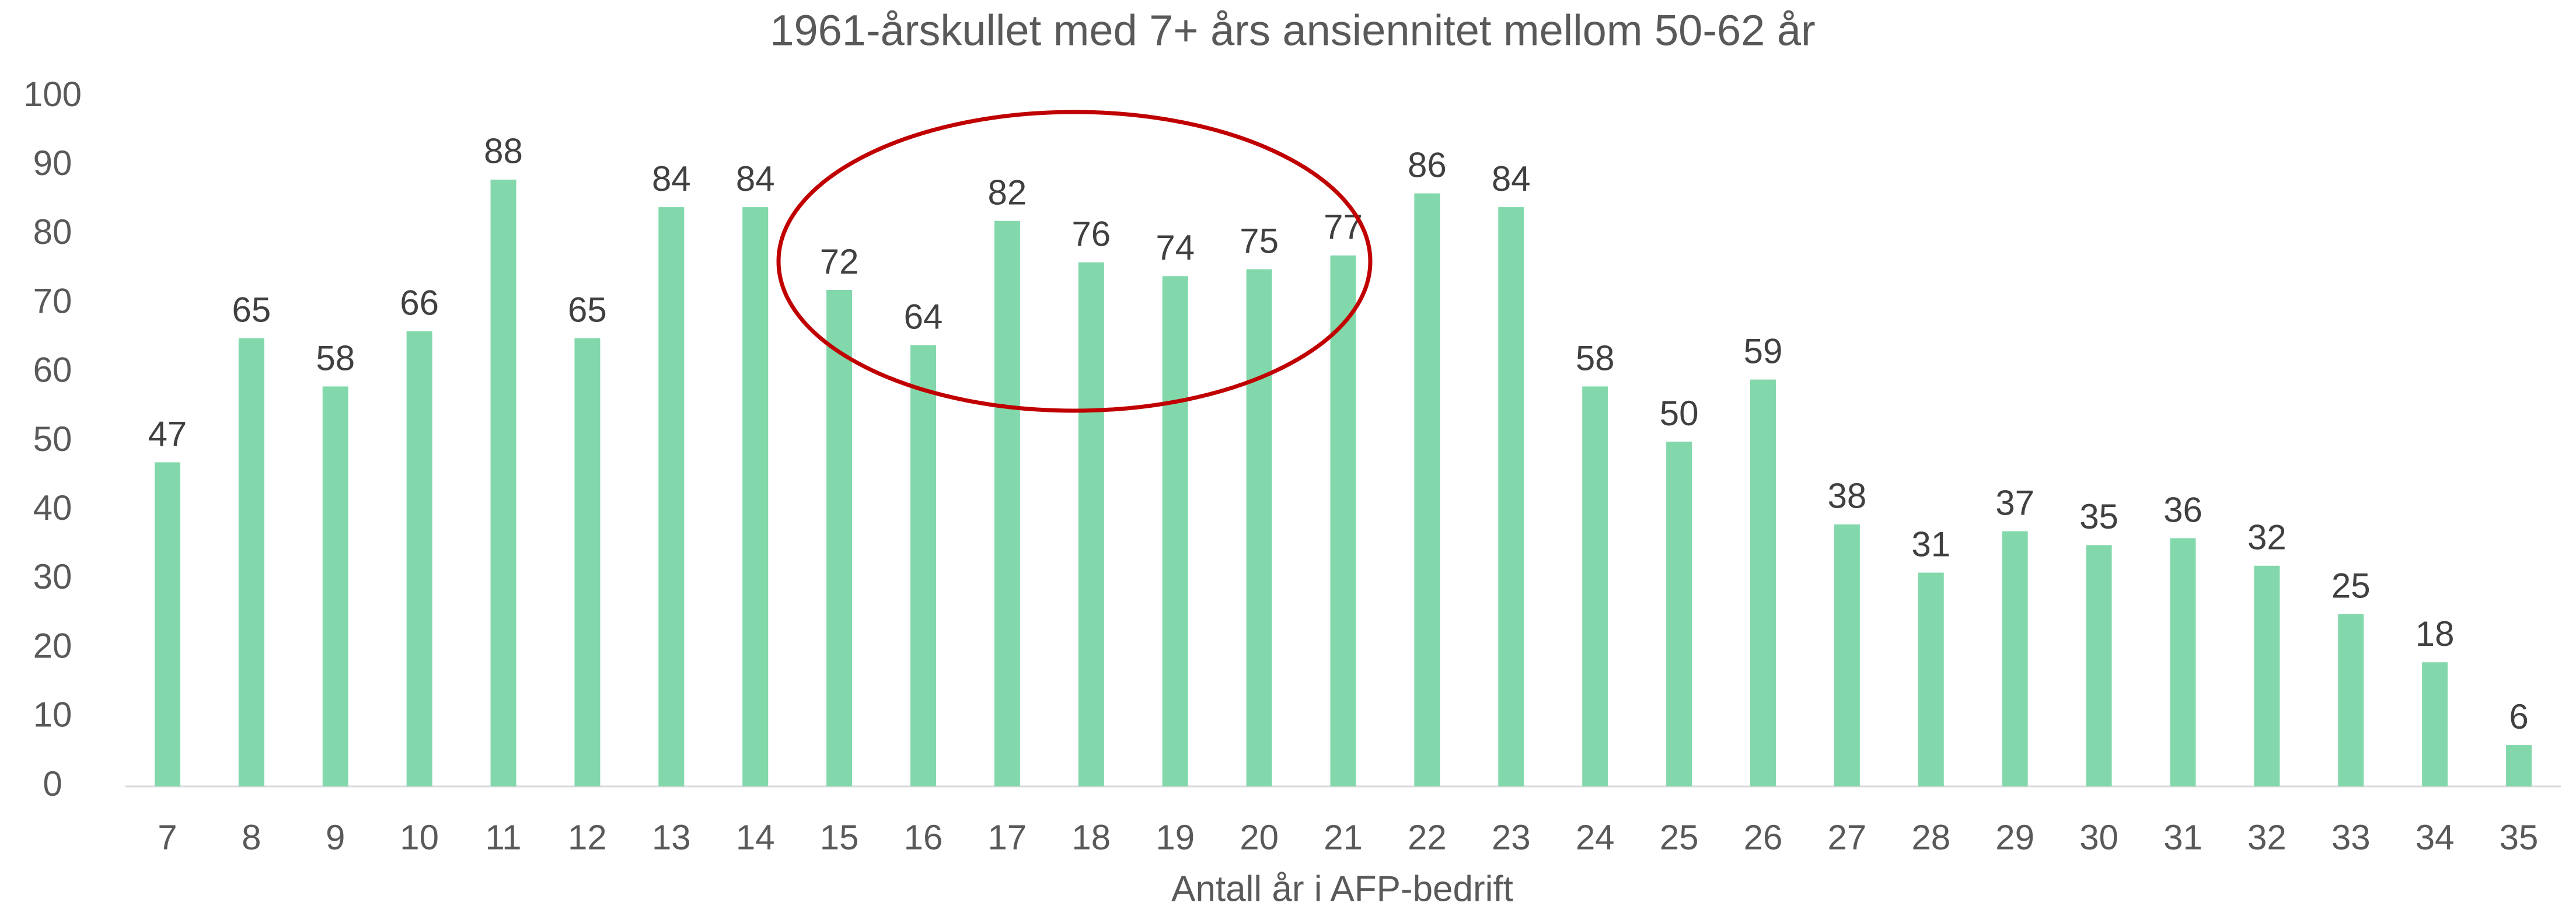 This screenshot has width=2576, height=913. I want to click on x-tick-label: 9, so click(335, 838).